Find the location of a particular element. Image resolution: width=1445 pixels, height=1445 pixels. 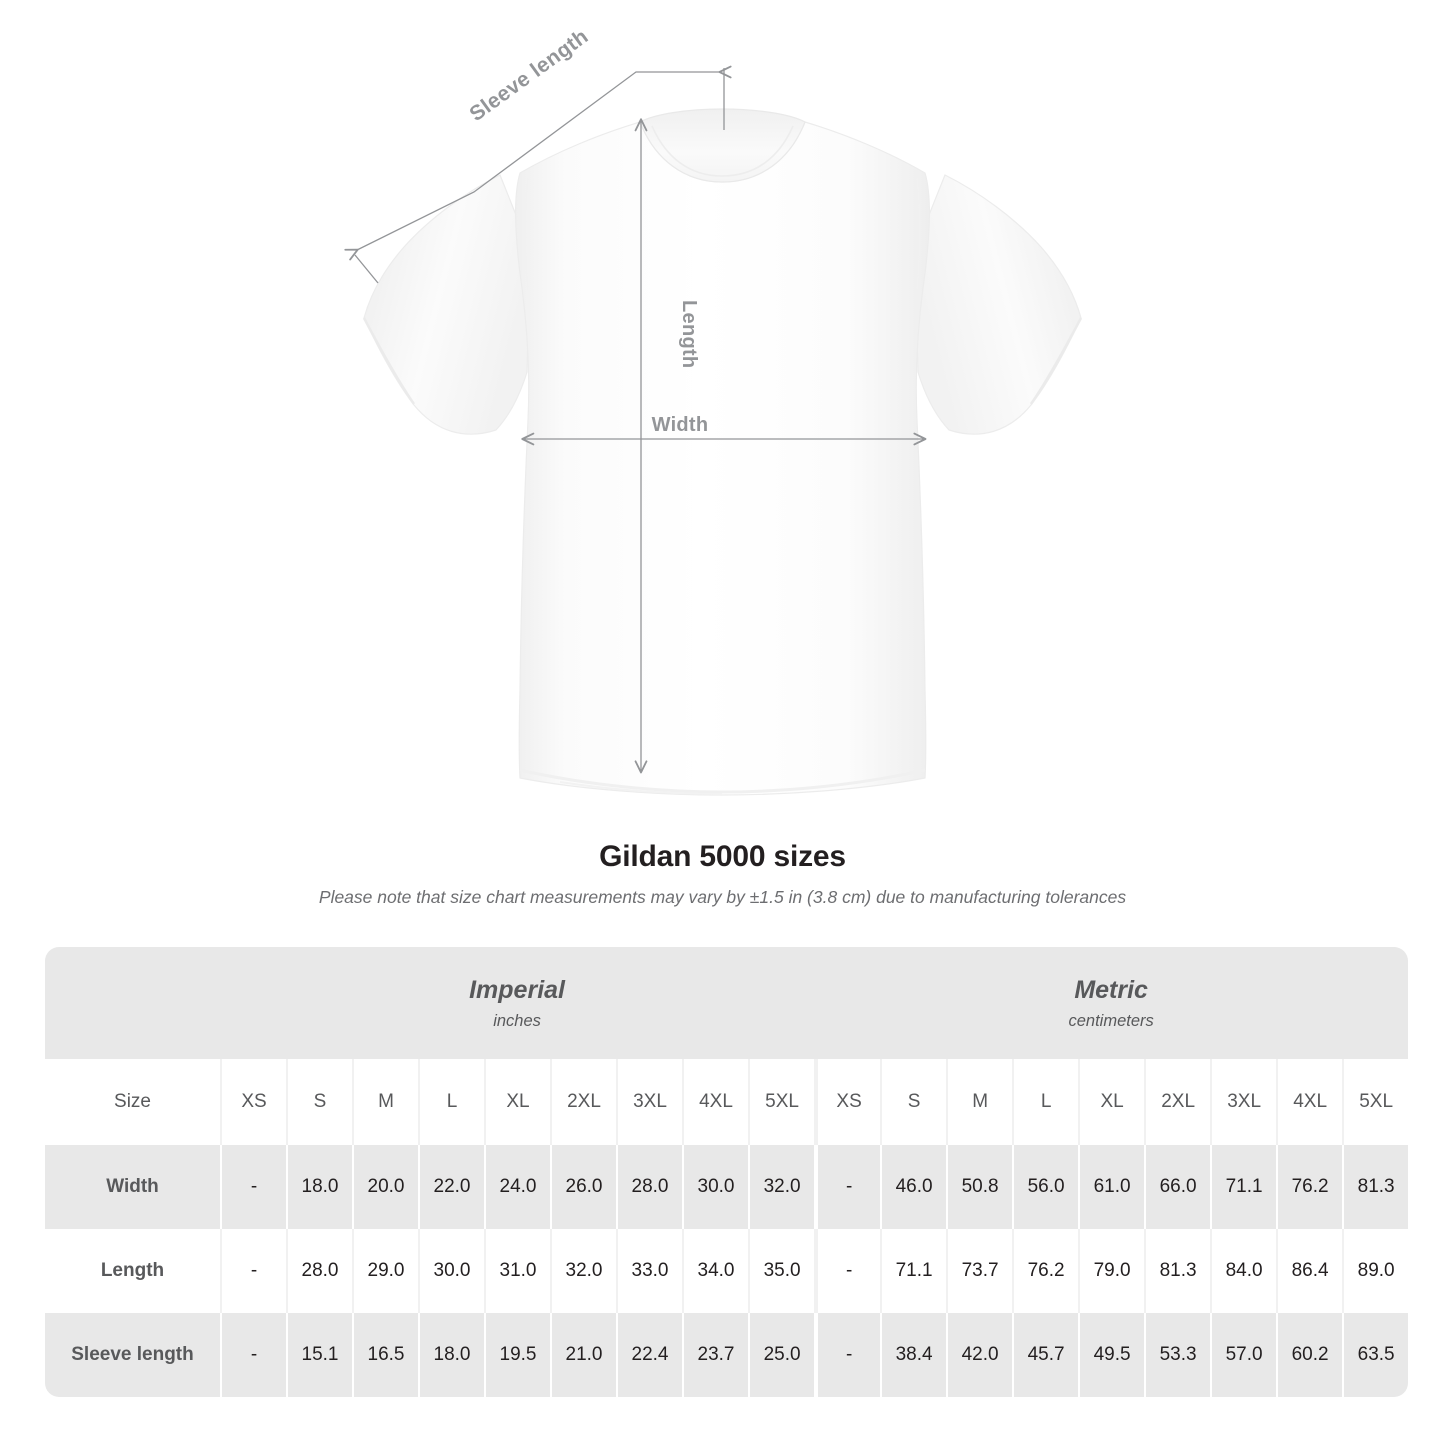

cell-sleeve-imp-4: 19.5 is located at coordinates (517, 1355).